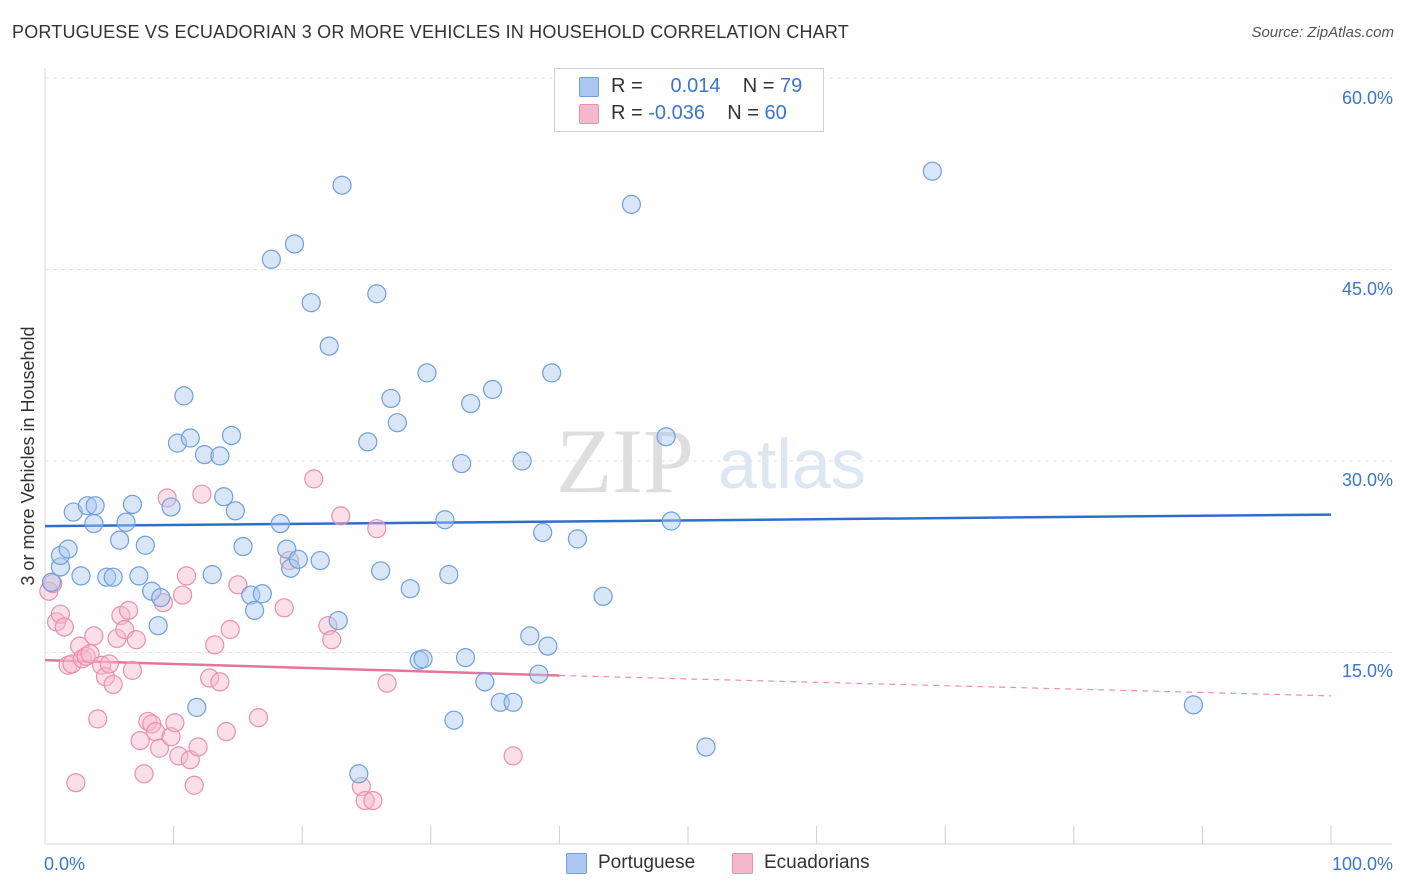 Image resolution: width=1406 pixels, height=892 pixels. What do you see at coordinates (1367, 384) in the screenshot?
I see `y-tick-labels: 60.0% 45.0% 30.0% 15.0%` at bounding box center [1367, 384].